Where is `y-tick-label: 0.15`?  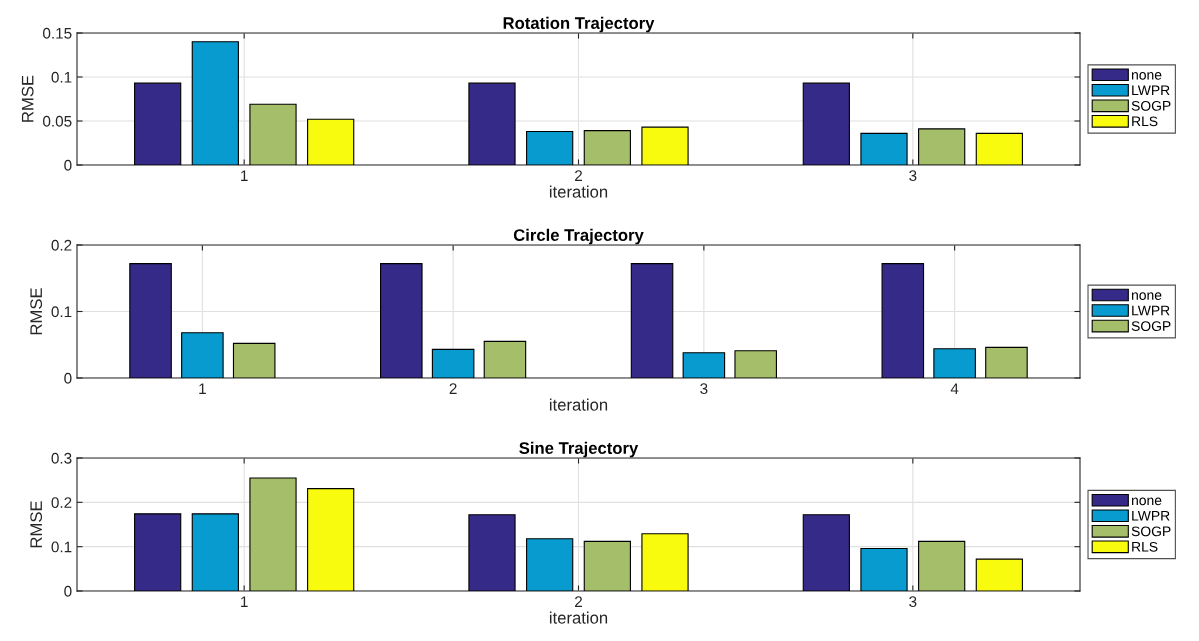 y-tick-label: 0.15 is located at coordinates (57, 33).